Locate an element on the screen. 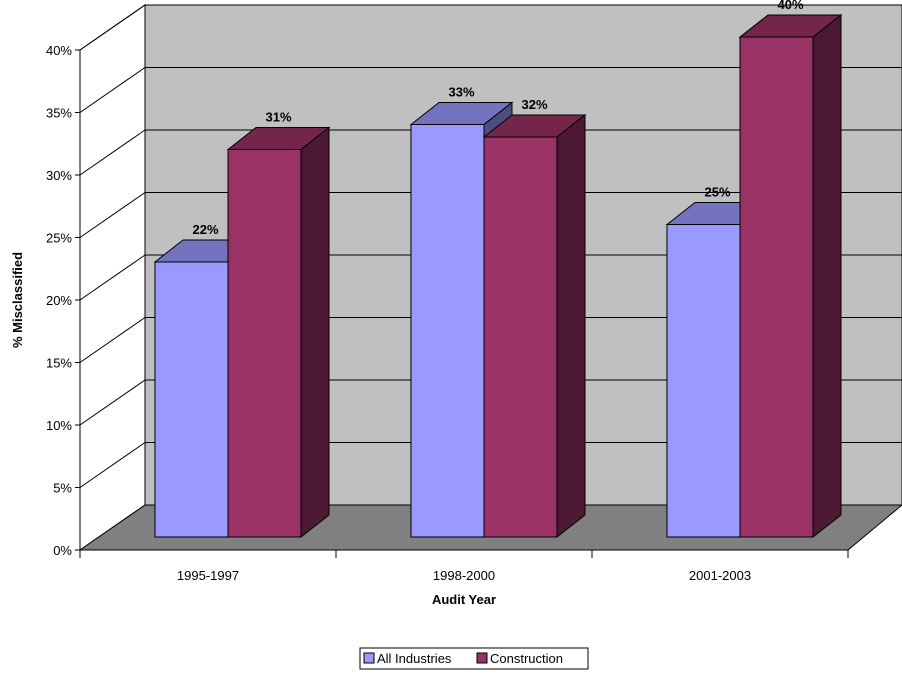 Image resolution: width=902 pixels, height=678 pixels. legend-swatch-all-industries is located at coordinates (369, 658).